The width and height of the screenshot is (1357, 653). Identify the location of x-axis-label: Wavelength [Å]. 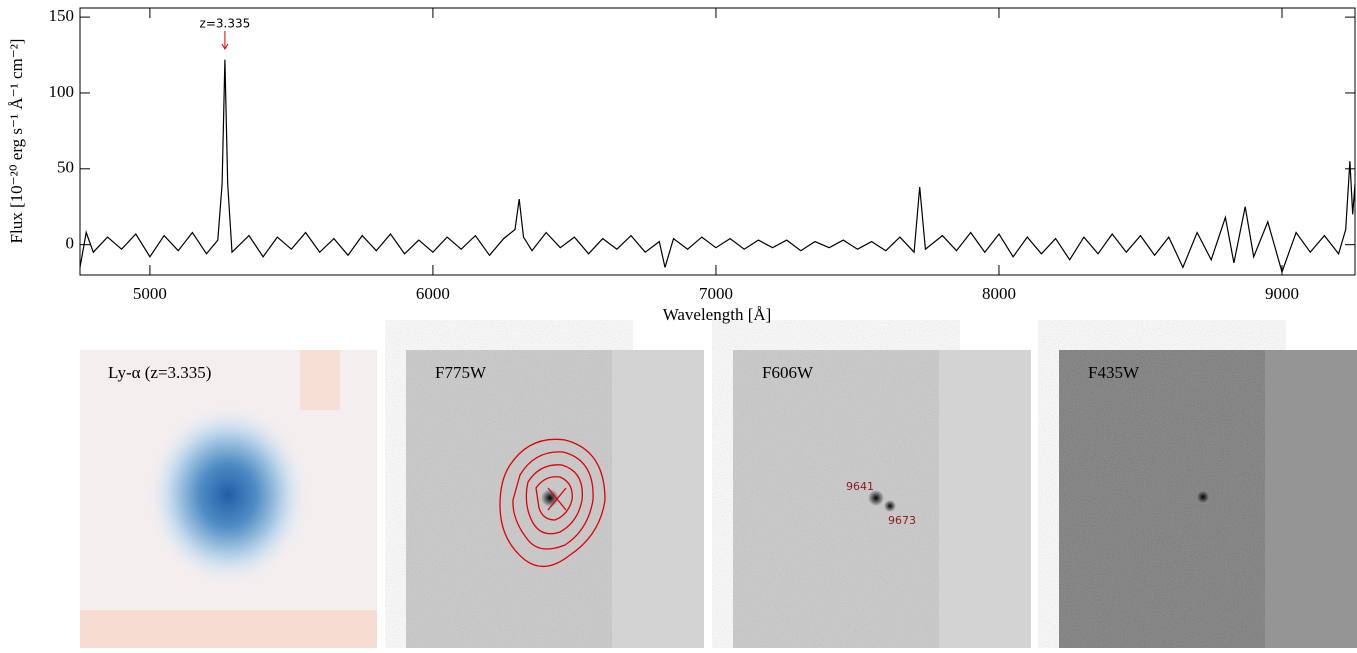
(717, 314).